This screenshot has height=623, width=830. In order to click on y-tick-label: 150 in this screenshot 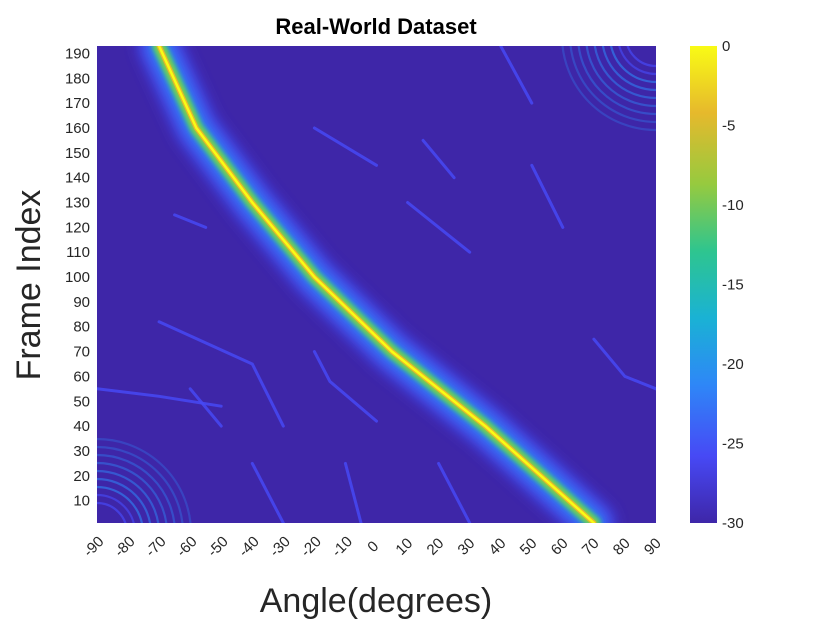, I will do `click(77, 153)`.